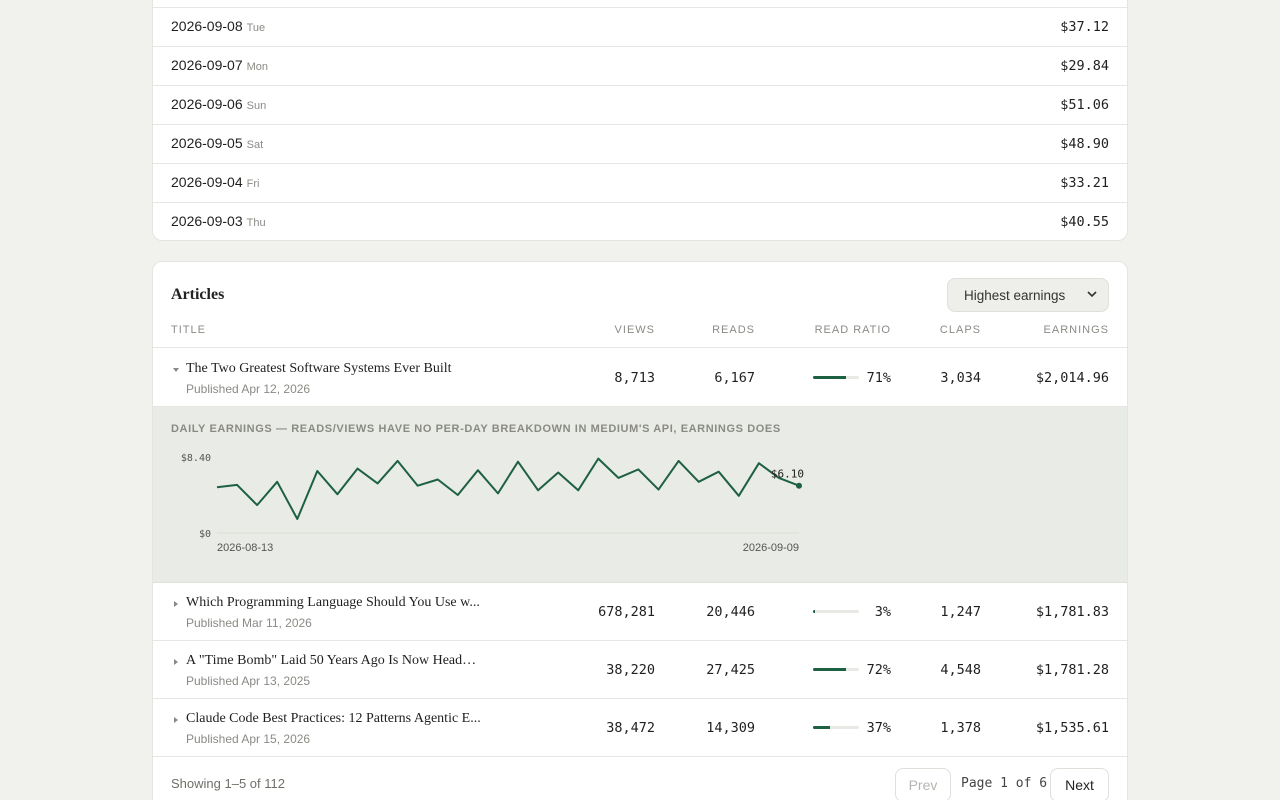  What do you see at coordinates (733, 330) in the screenshot?
I see `col-reads: READS` at bounding box center [733, 330].